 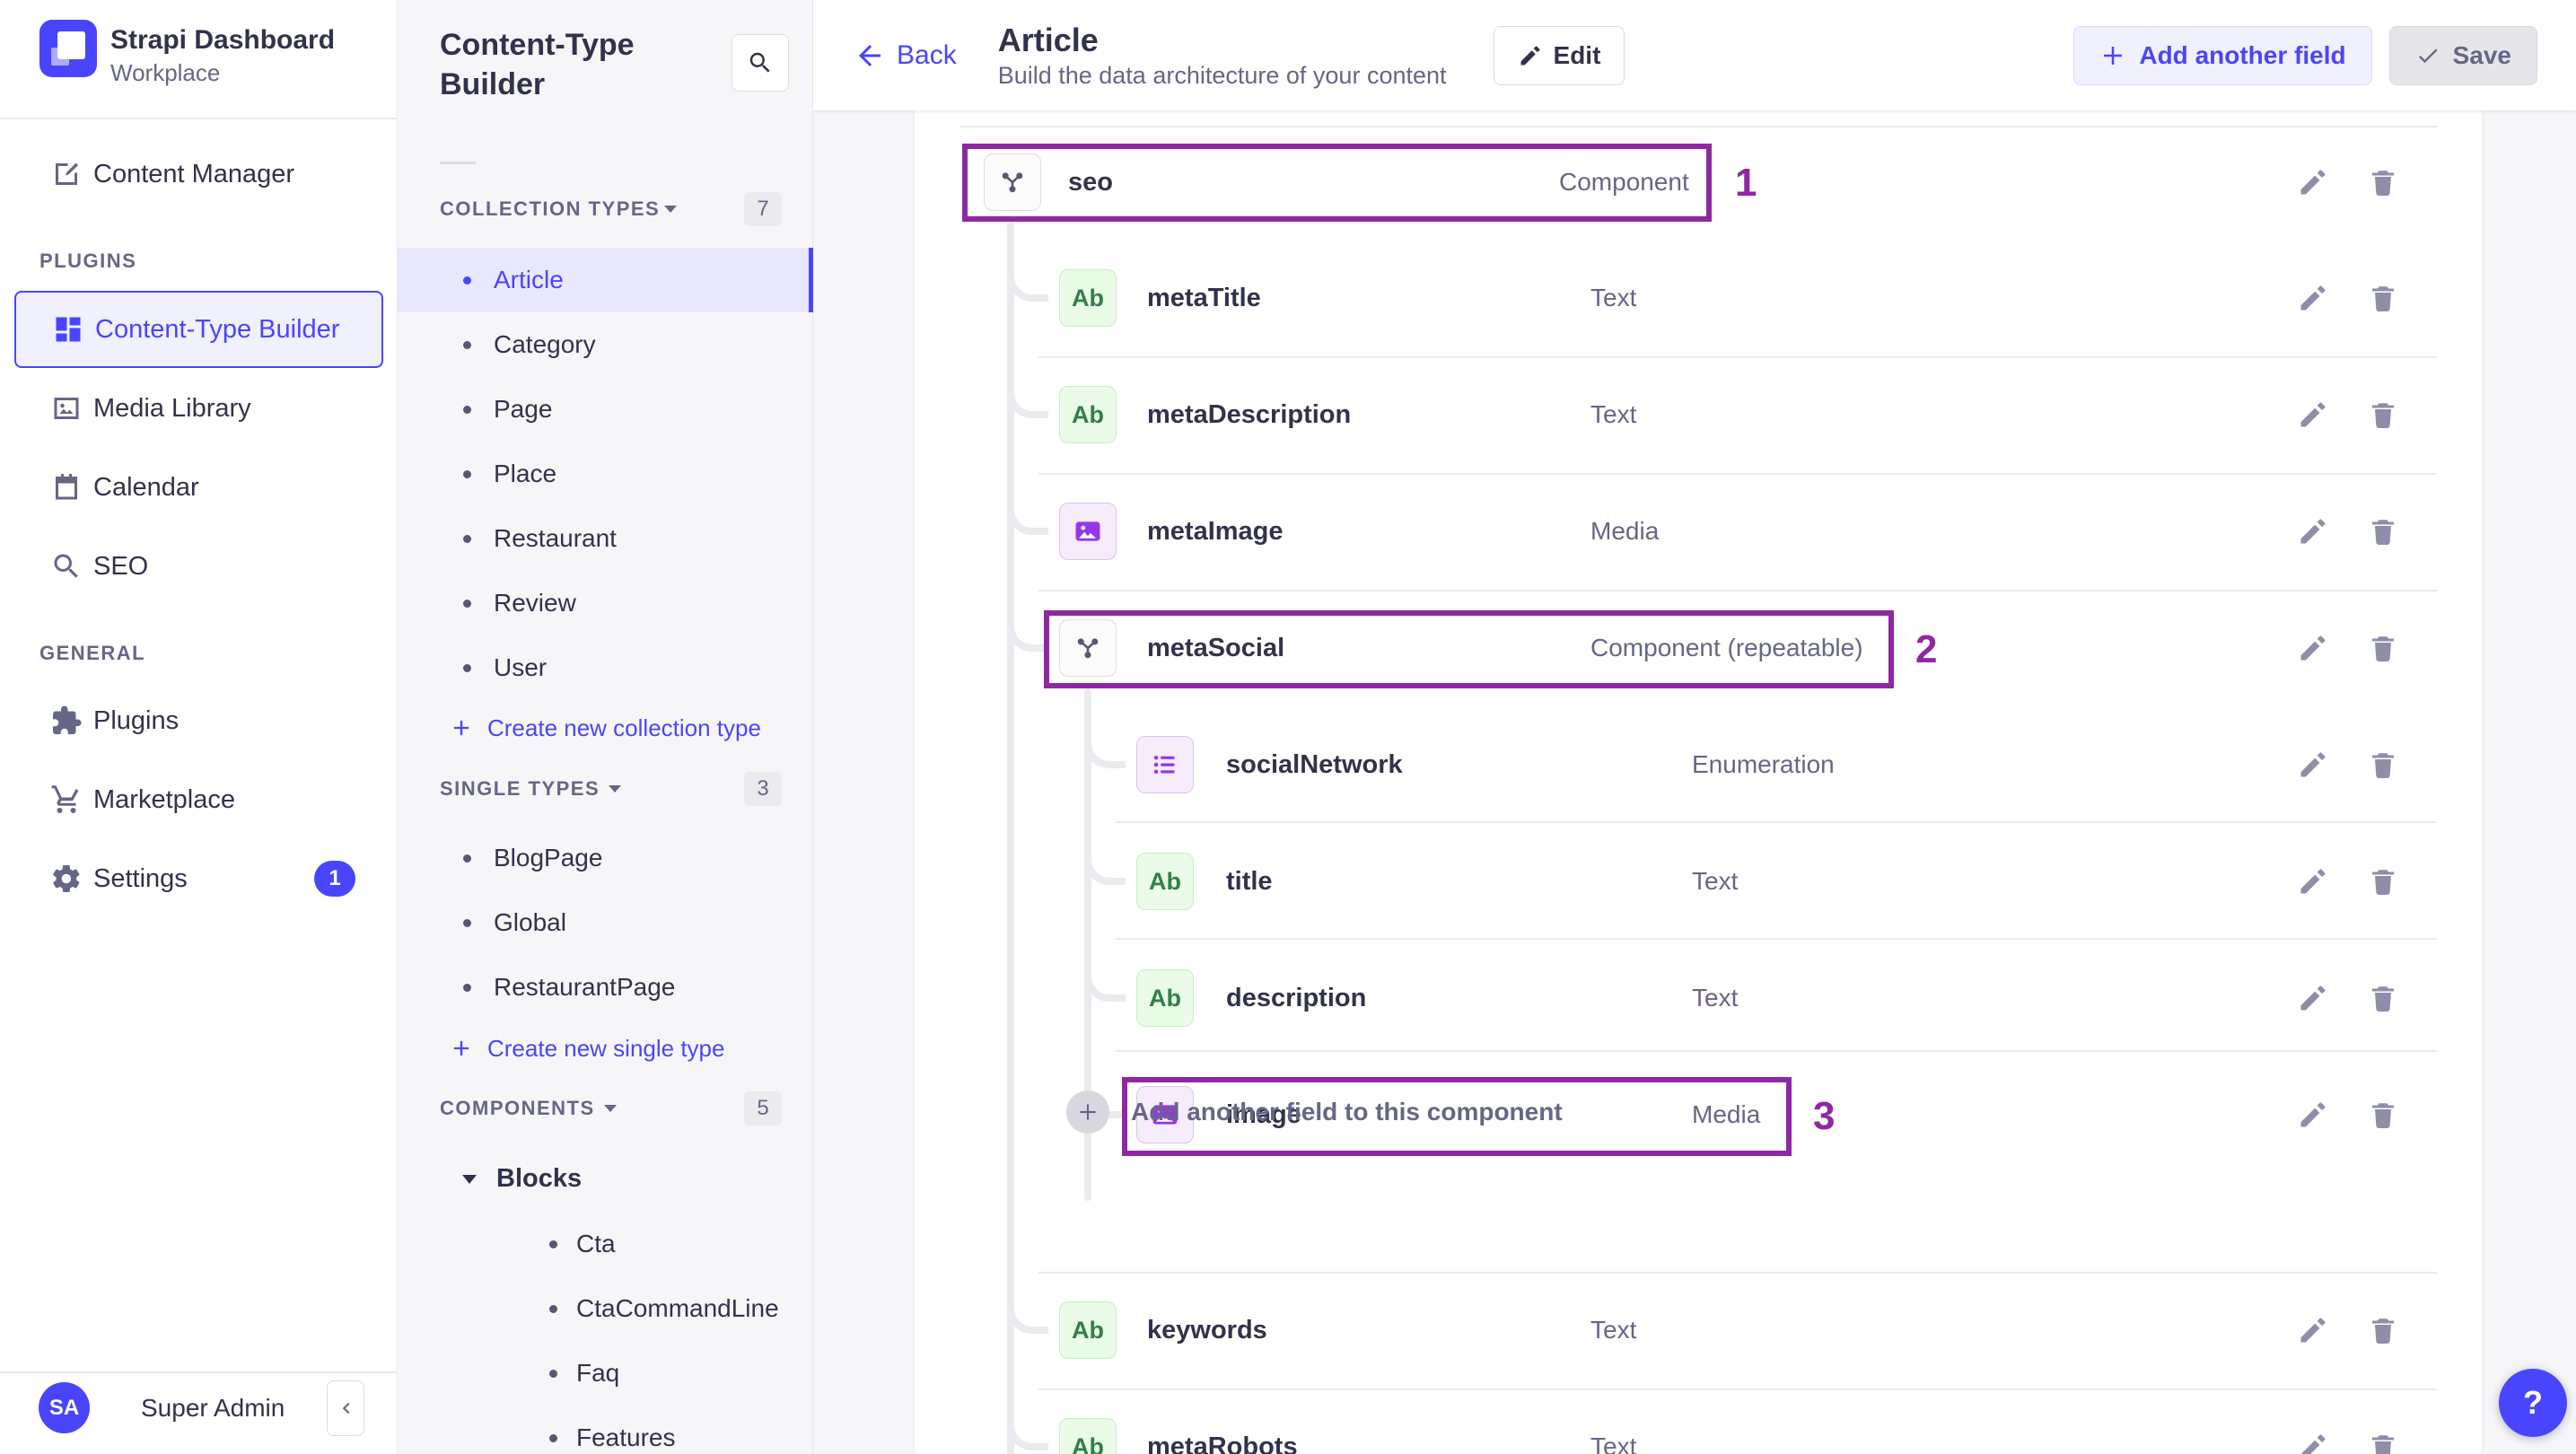 I want to click on help-button: ?, so click(x=2533, y=1403).